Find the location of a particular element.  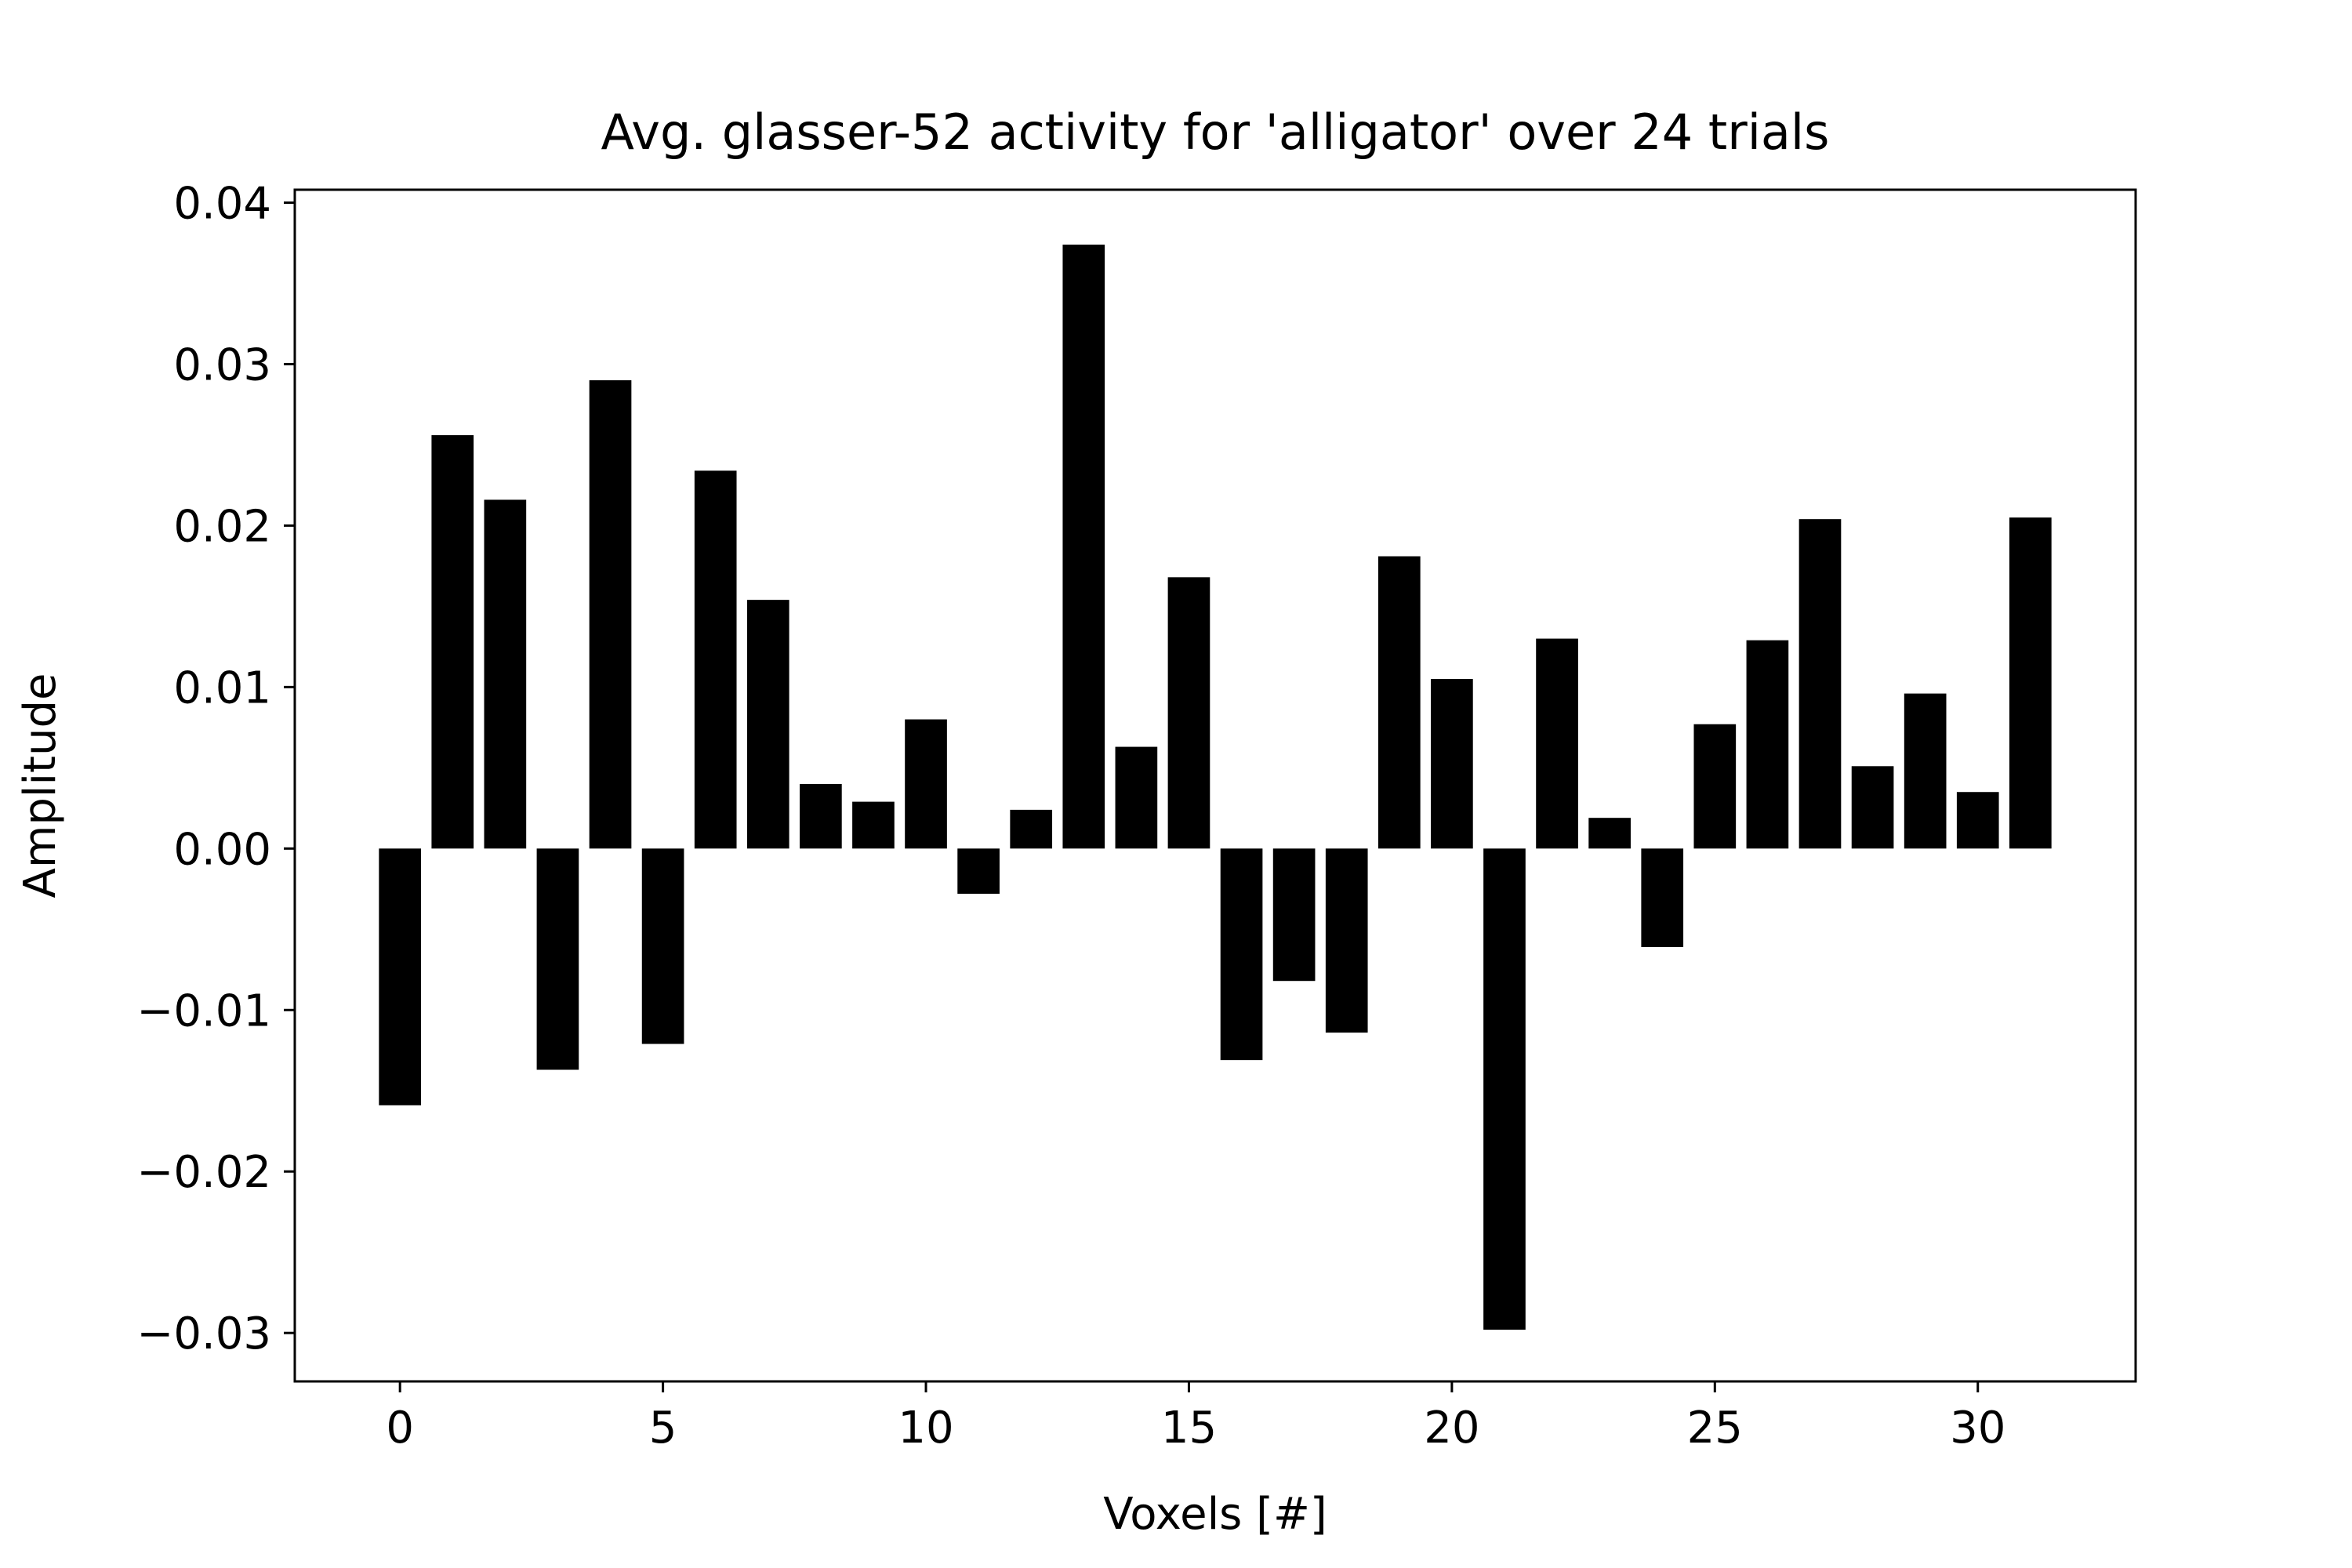

y-tick-label: 0.04 is located at coordinates (222, 203).